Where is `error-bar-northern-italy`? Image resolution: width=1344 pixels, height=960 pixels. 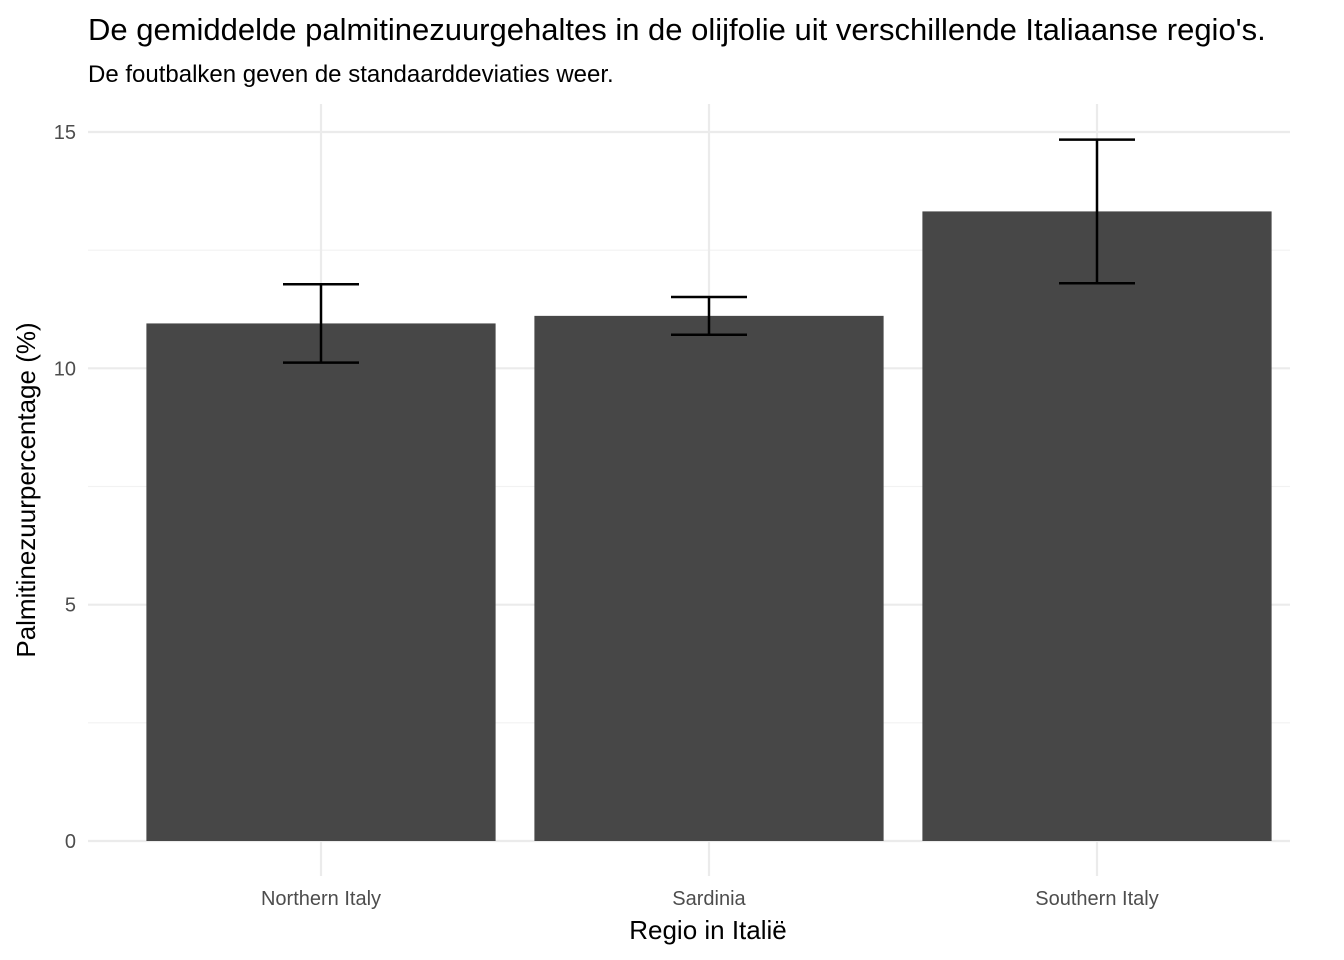 error-bar-northern-italy is located at coordinates (321, 323).